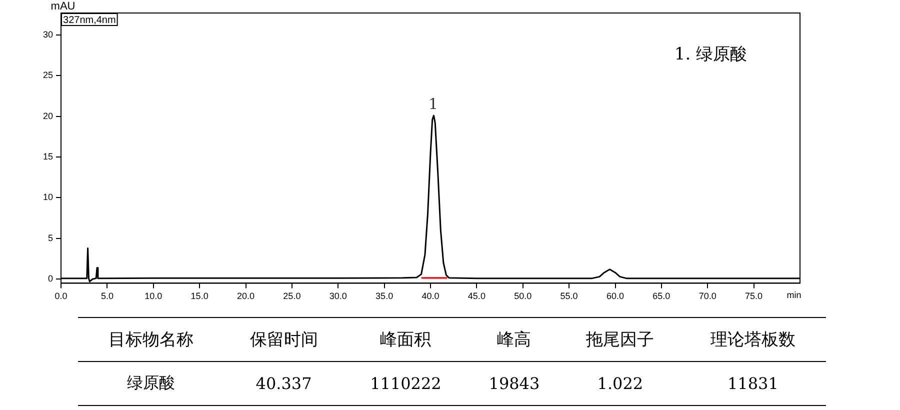  Describe the element at coordinates (620, 383) in the screenshot. I see `text: 1.022` at that location.